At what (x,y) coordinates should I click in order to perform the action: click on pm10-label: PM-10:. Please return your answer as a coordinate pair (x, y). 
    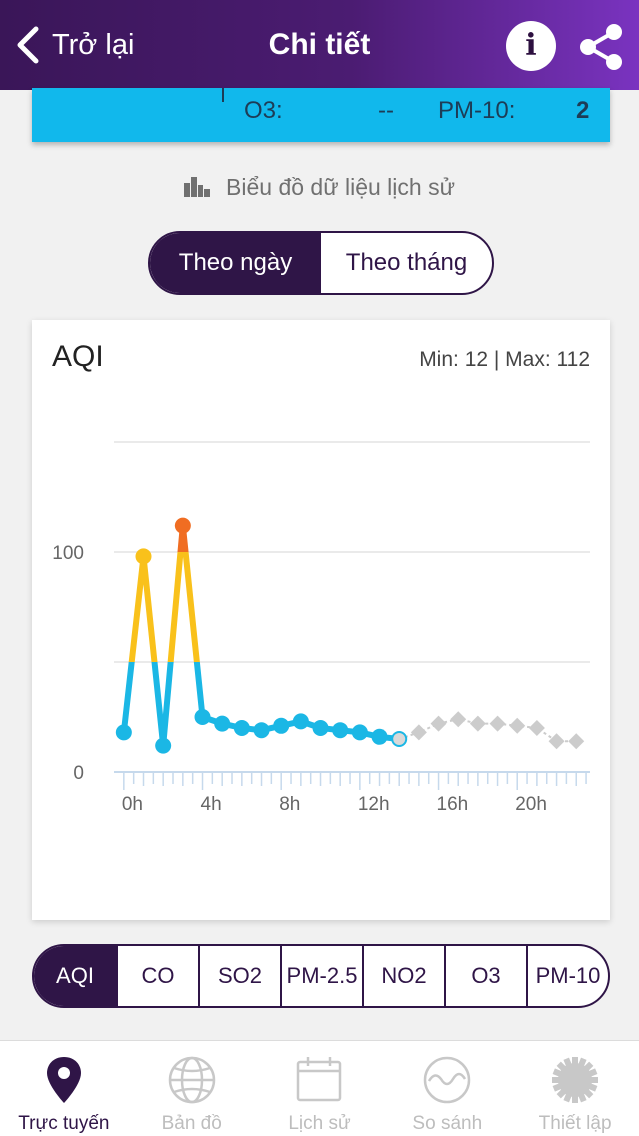
    Looking at the image, I should click on (477, 110).